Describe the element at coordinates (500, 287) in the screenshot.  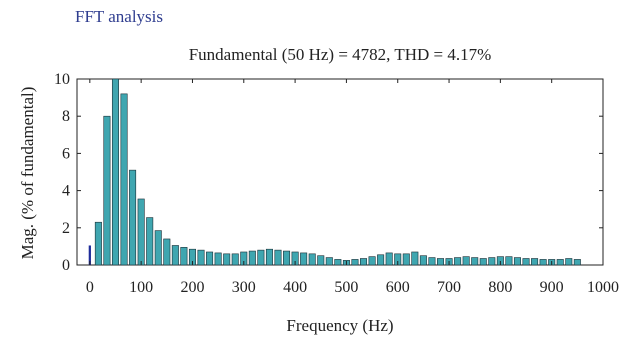
I see `x-tick-label-800: 800` at that location.